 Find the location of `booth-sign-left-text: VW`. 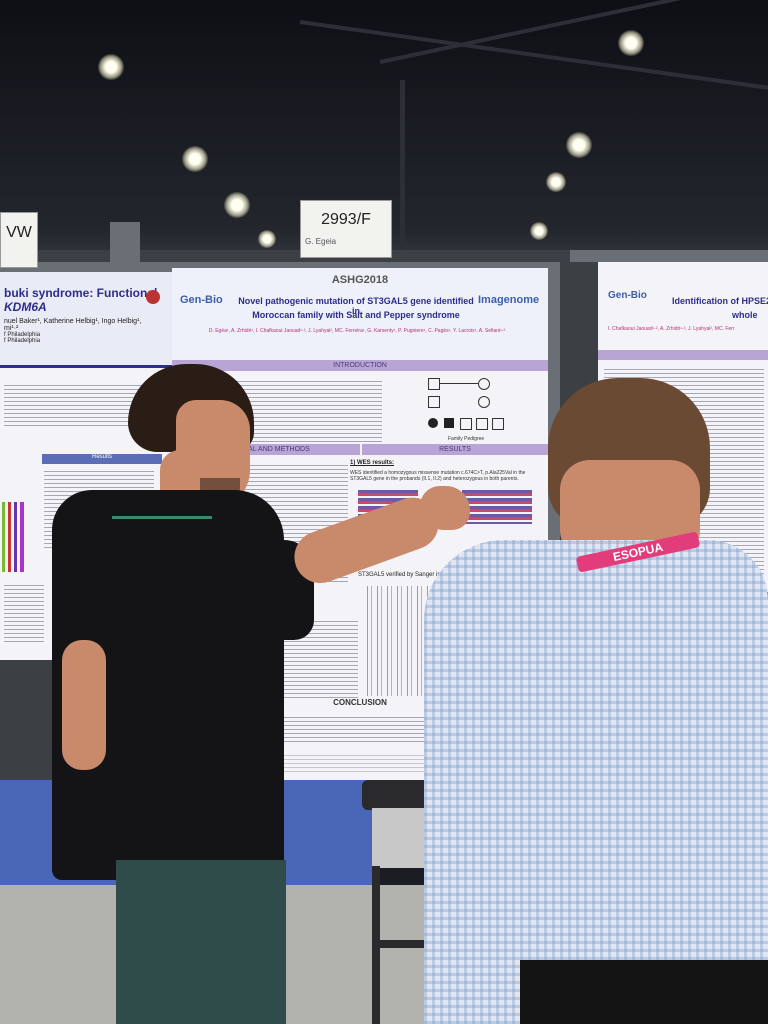

booth-sign-left-text: VW is located at coordinates (19, 232).